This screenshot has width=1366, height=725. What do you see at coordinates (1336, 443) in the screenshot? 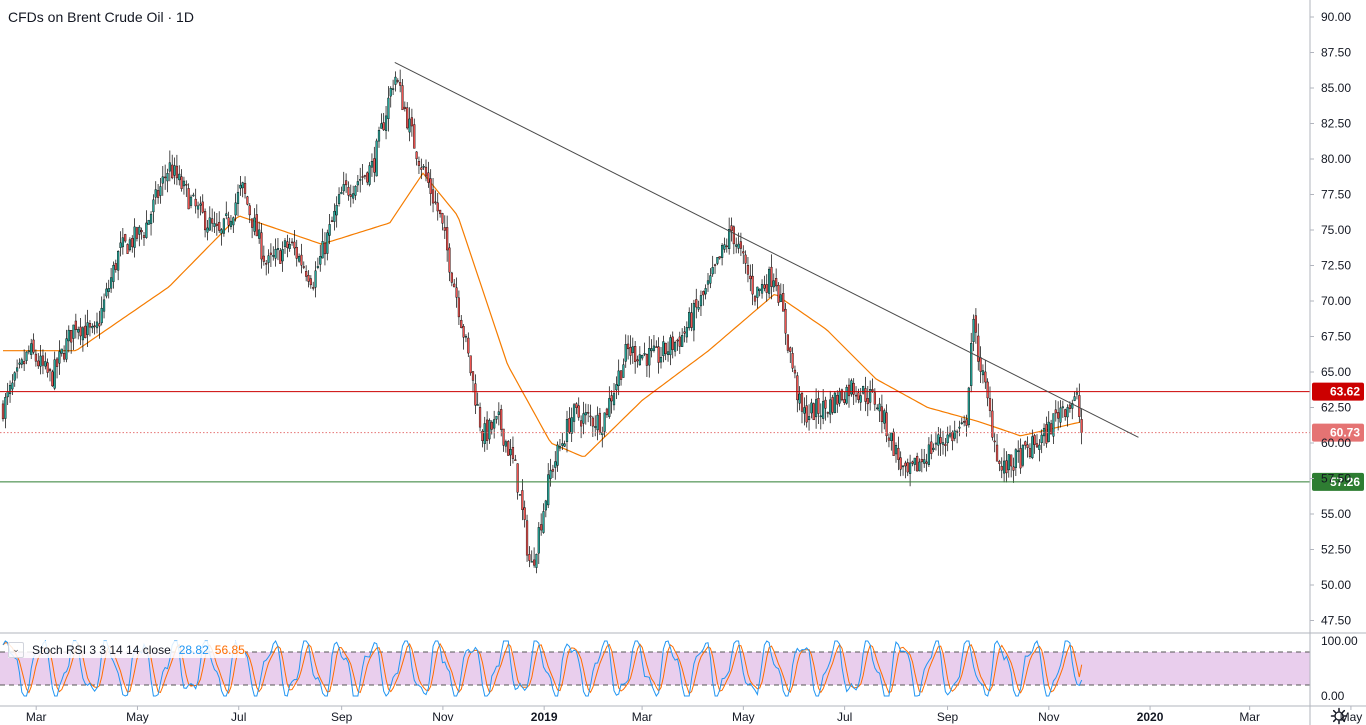
I see `y-tick-label: 60.00` at bounding box center [1336, 443].